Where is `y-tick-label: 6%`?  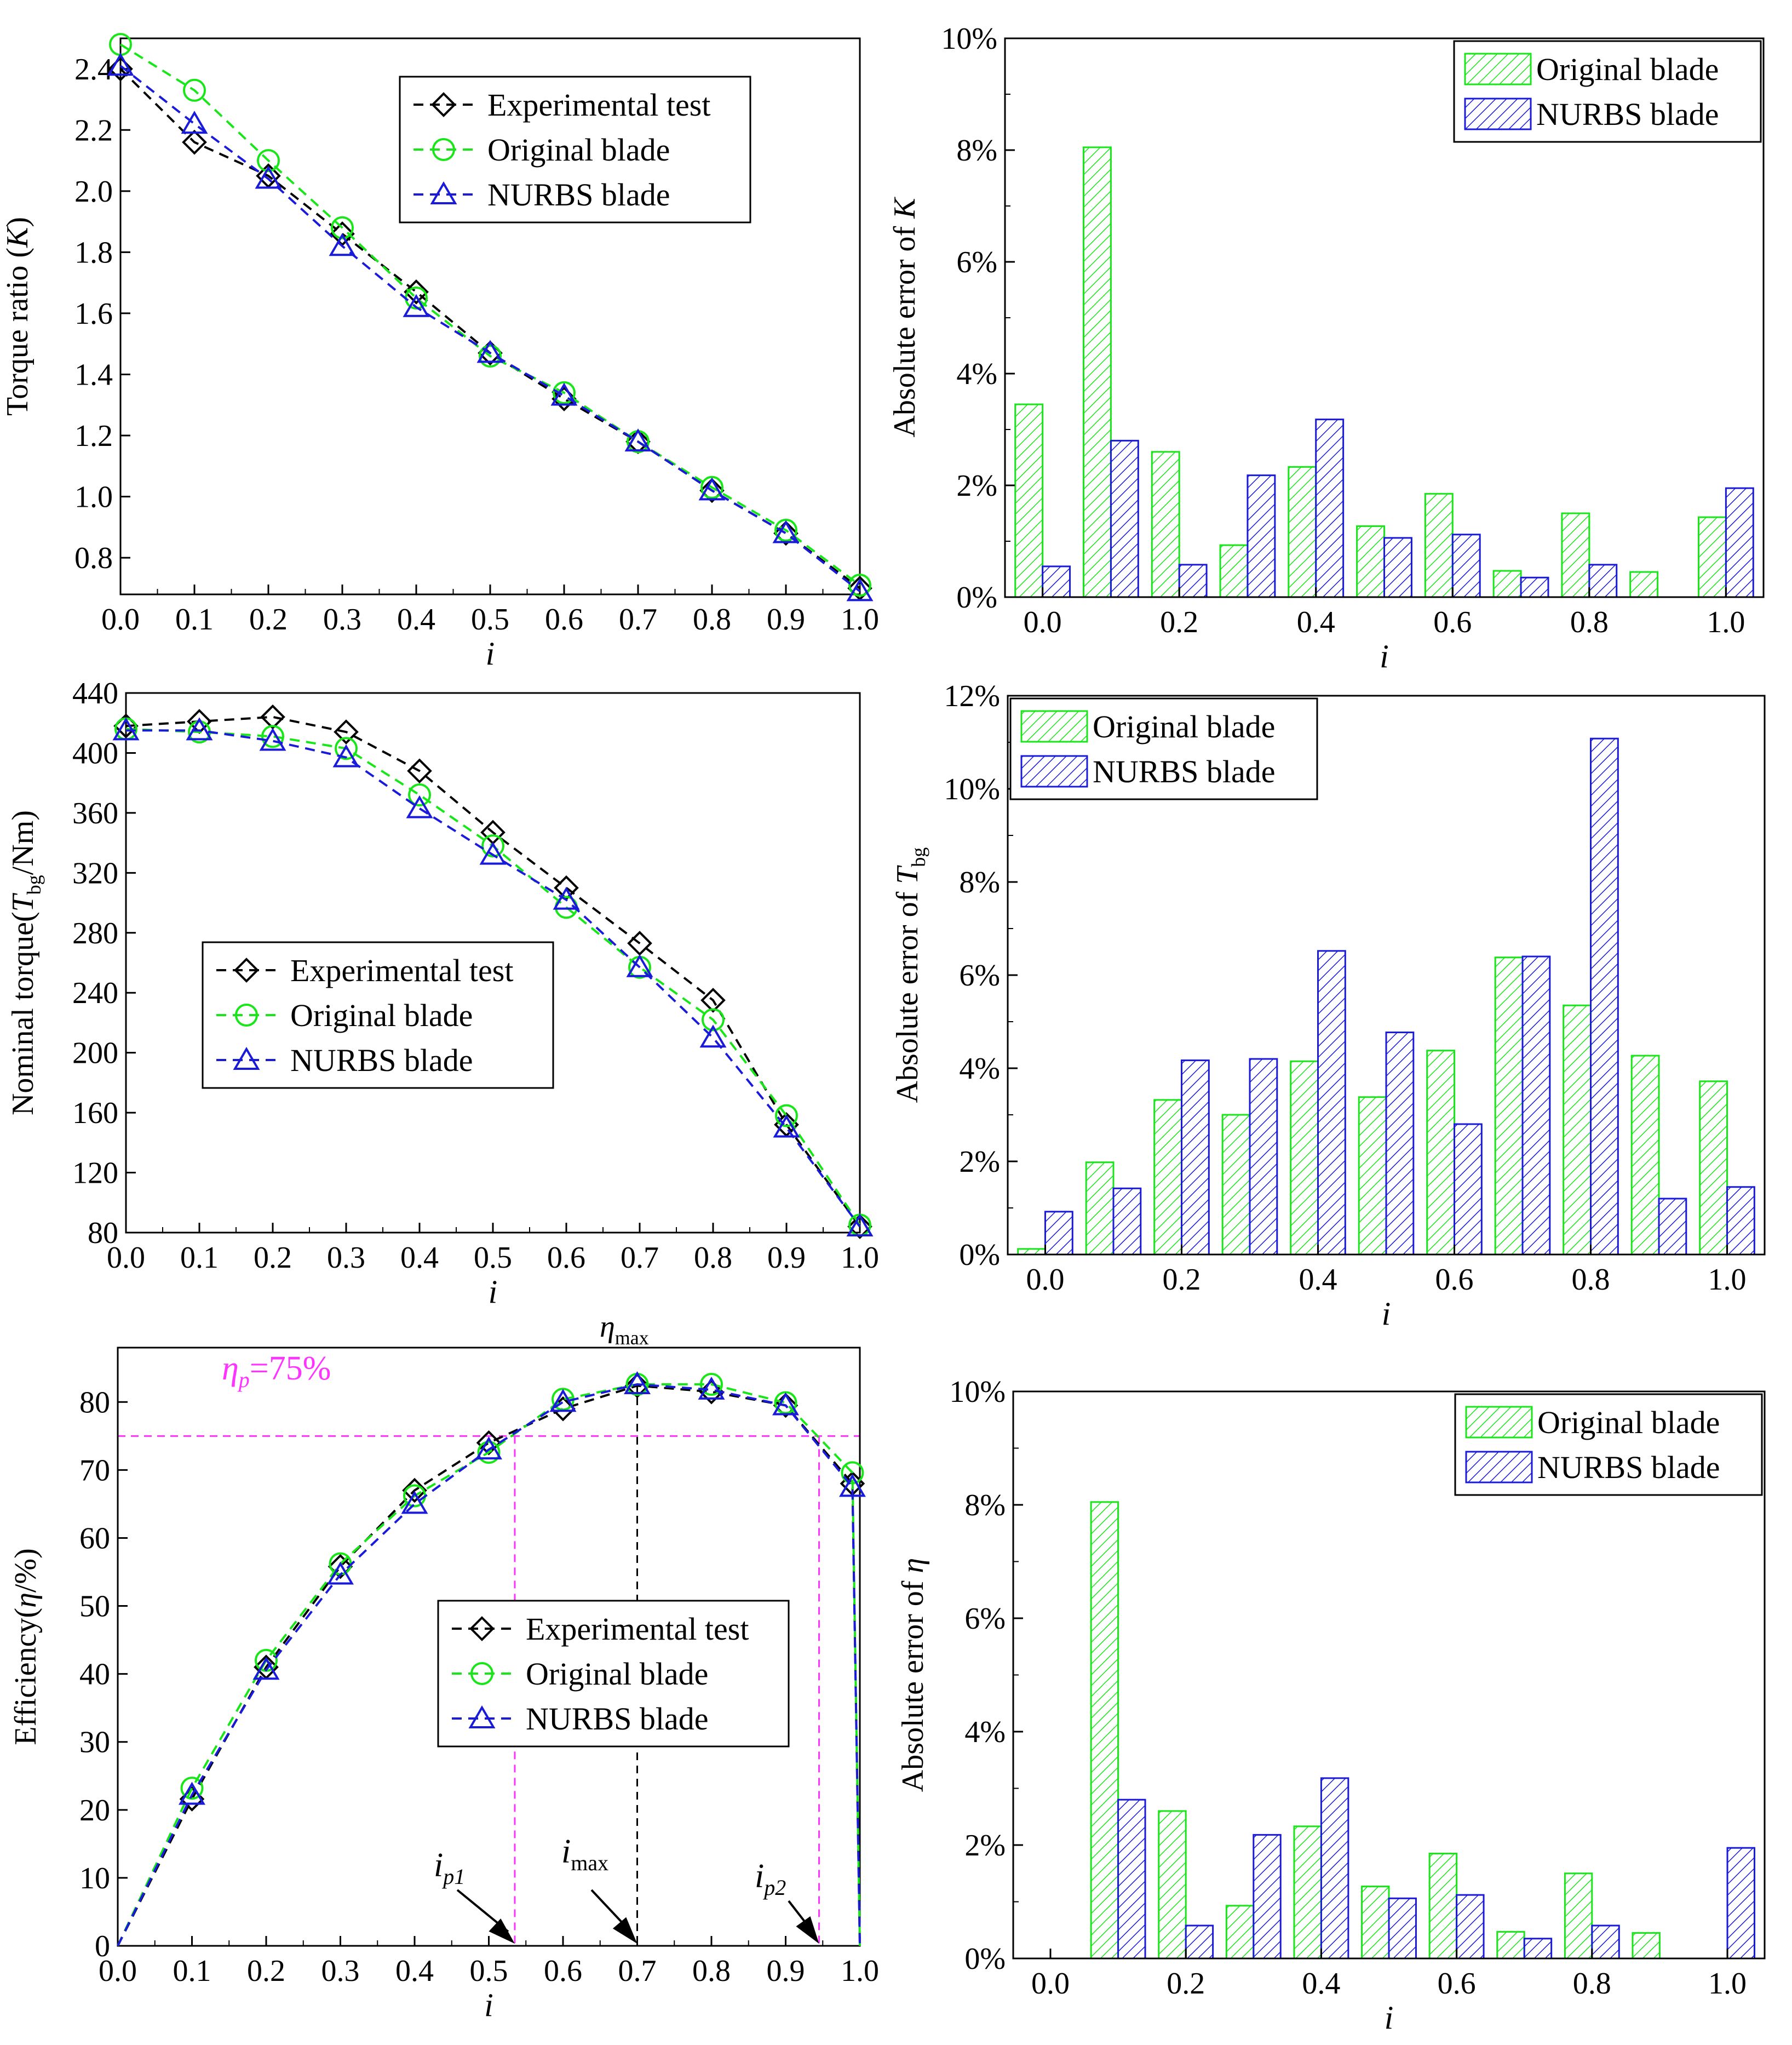 y-tick-label: 6% is located at coordinates (976, 262).